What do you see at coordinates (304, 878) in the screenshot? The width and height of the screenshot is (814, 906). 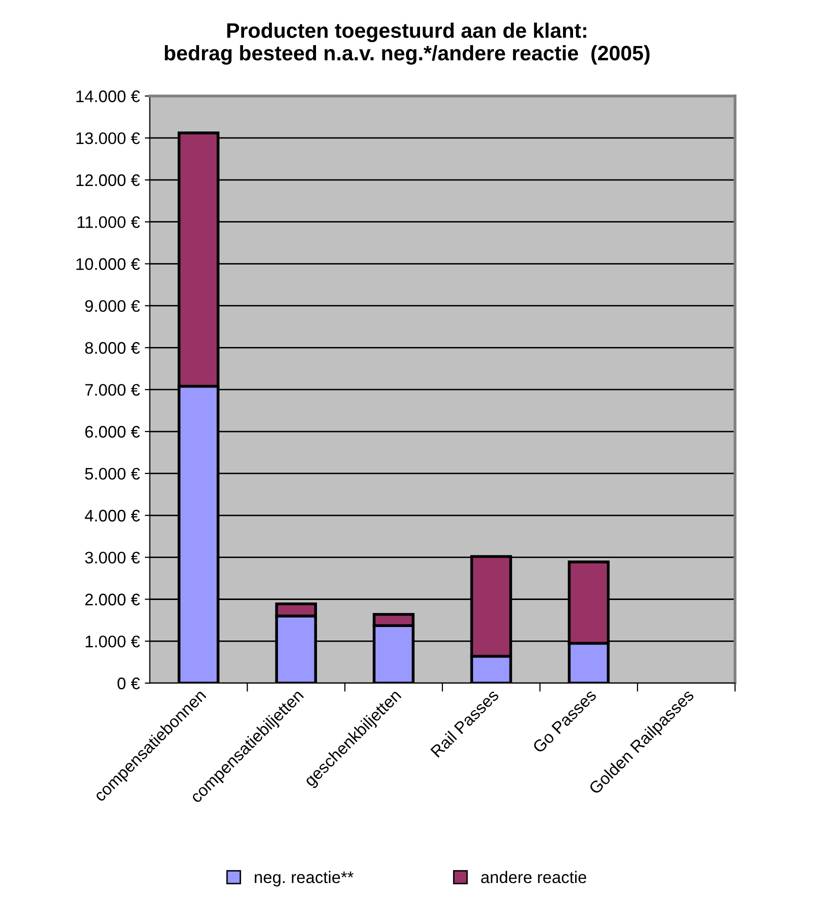 I see `legend-label: neg. reactie**` at bounding box center [304, 878].